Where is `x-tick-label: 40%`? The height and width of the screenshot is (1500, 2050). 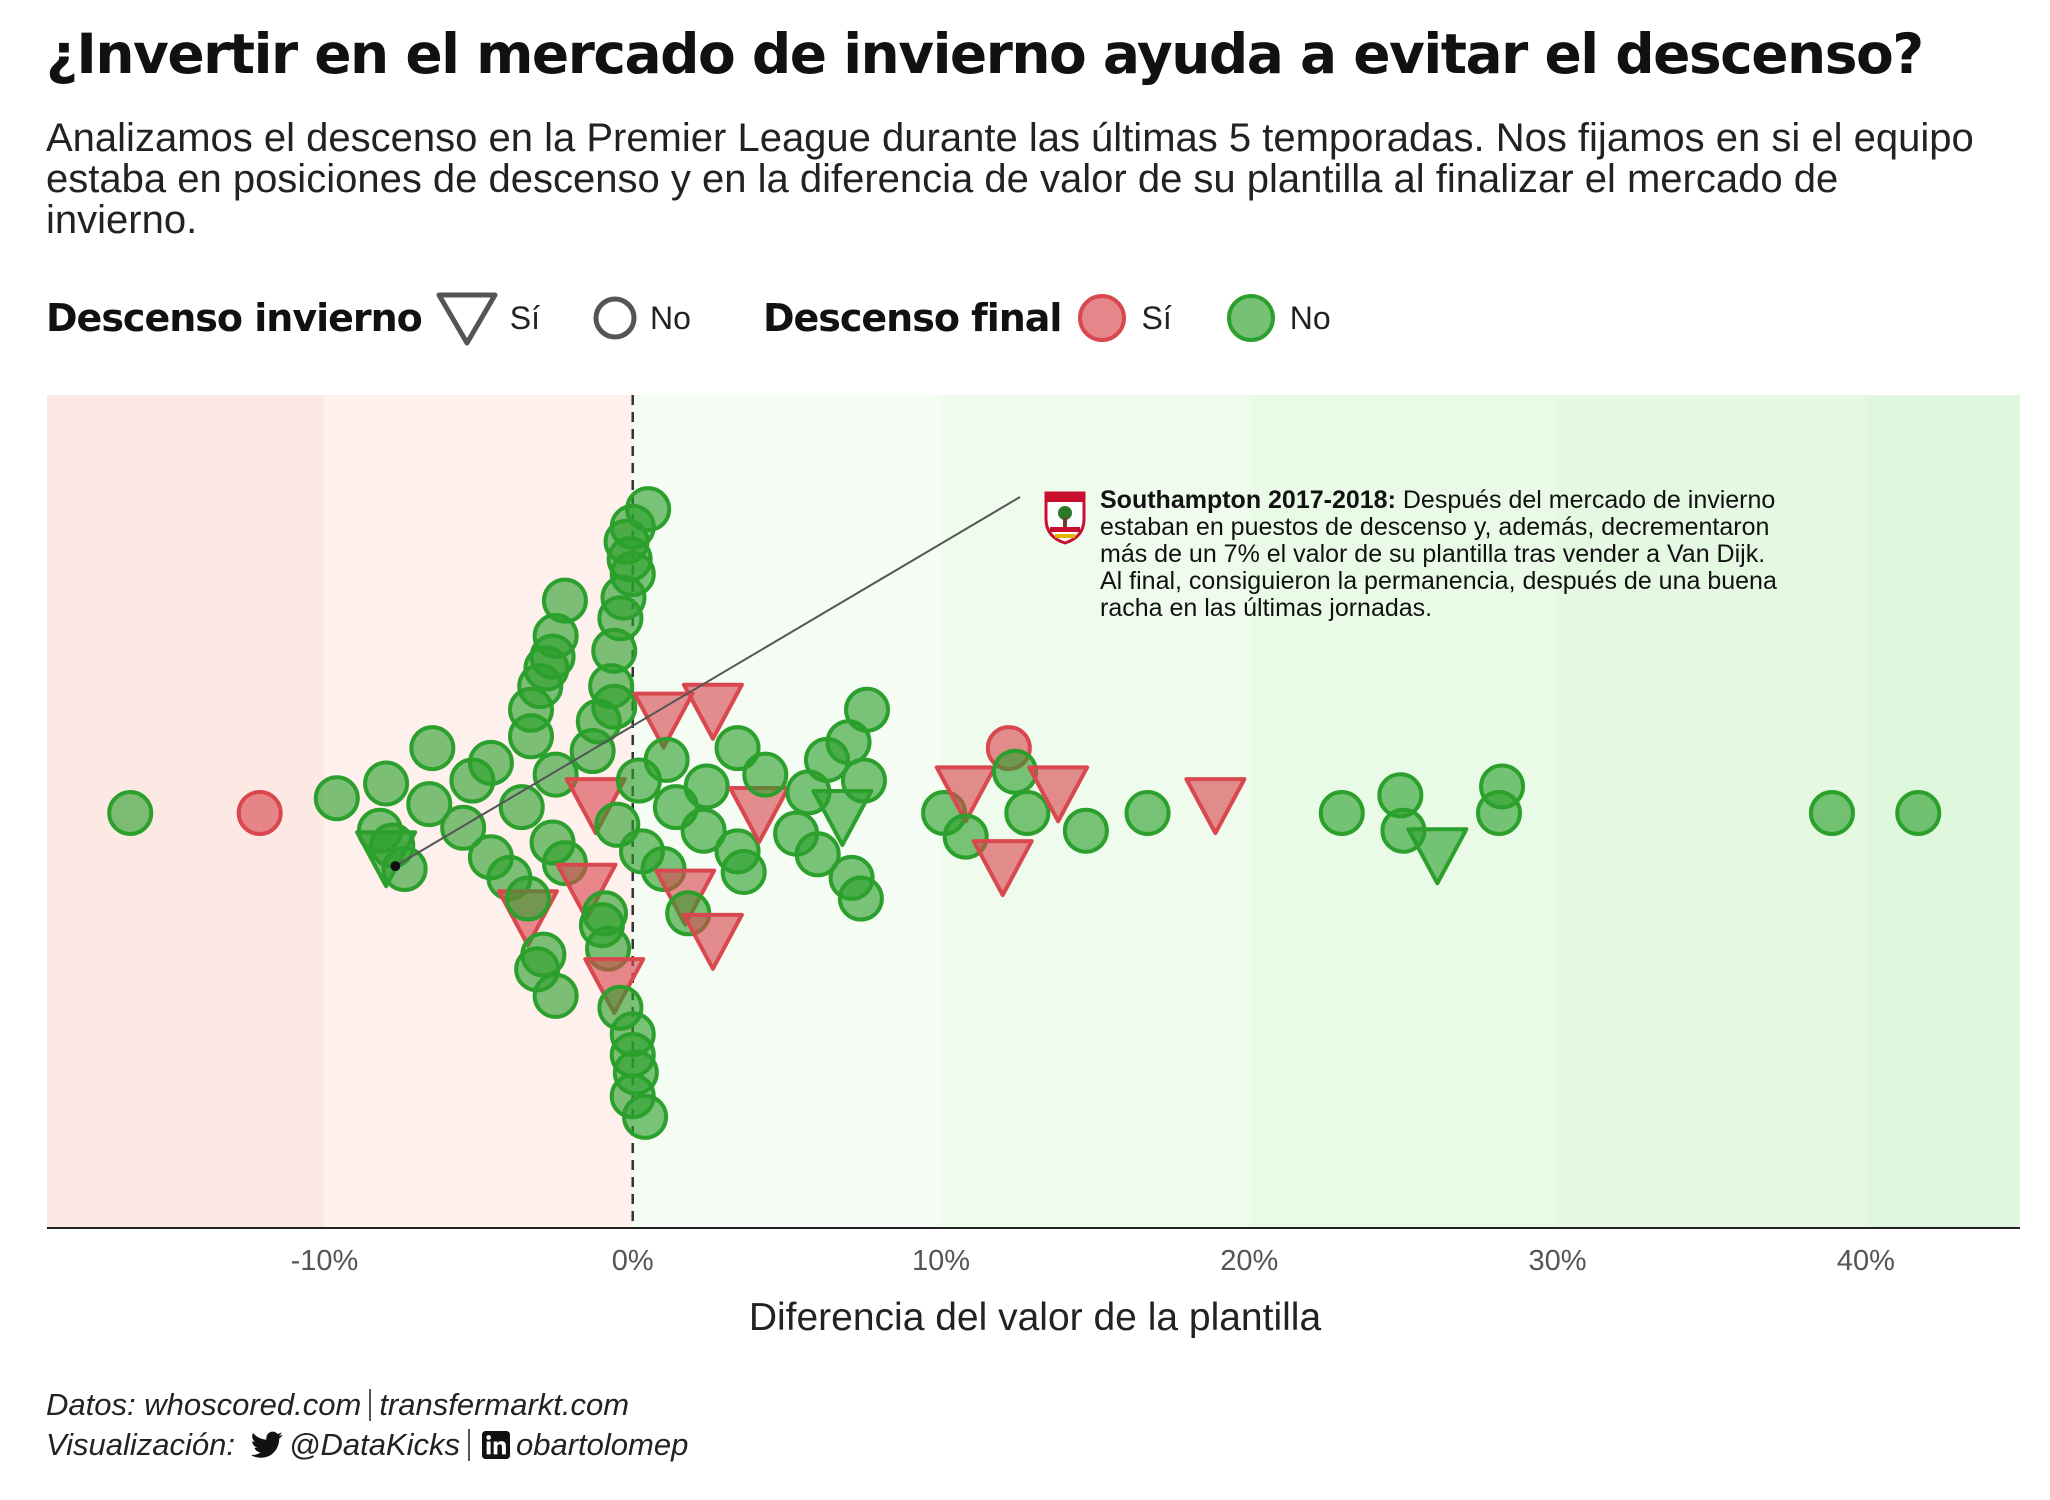 x-tick-label: 40% is located at coordinates (1866, 1261).